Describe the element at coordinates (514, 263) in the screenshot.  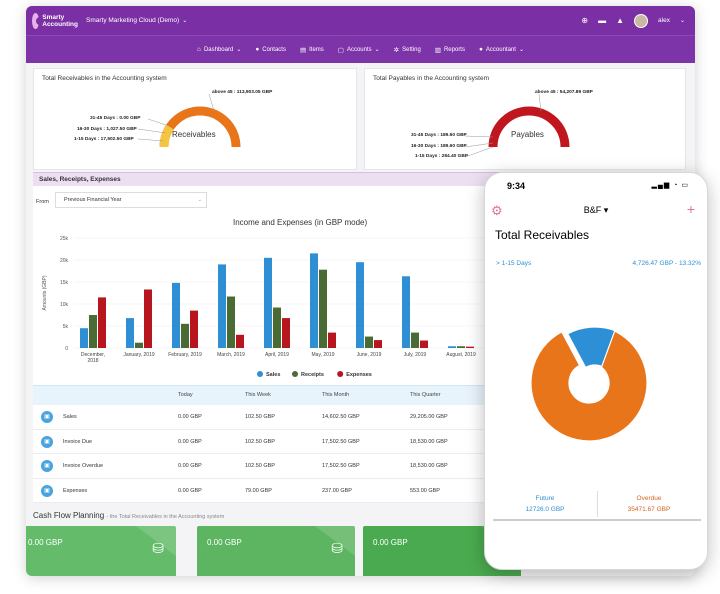
I see `aging-row-label: > 1-15 Days` at that location.